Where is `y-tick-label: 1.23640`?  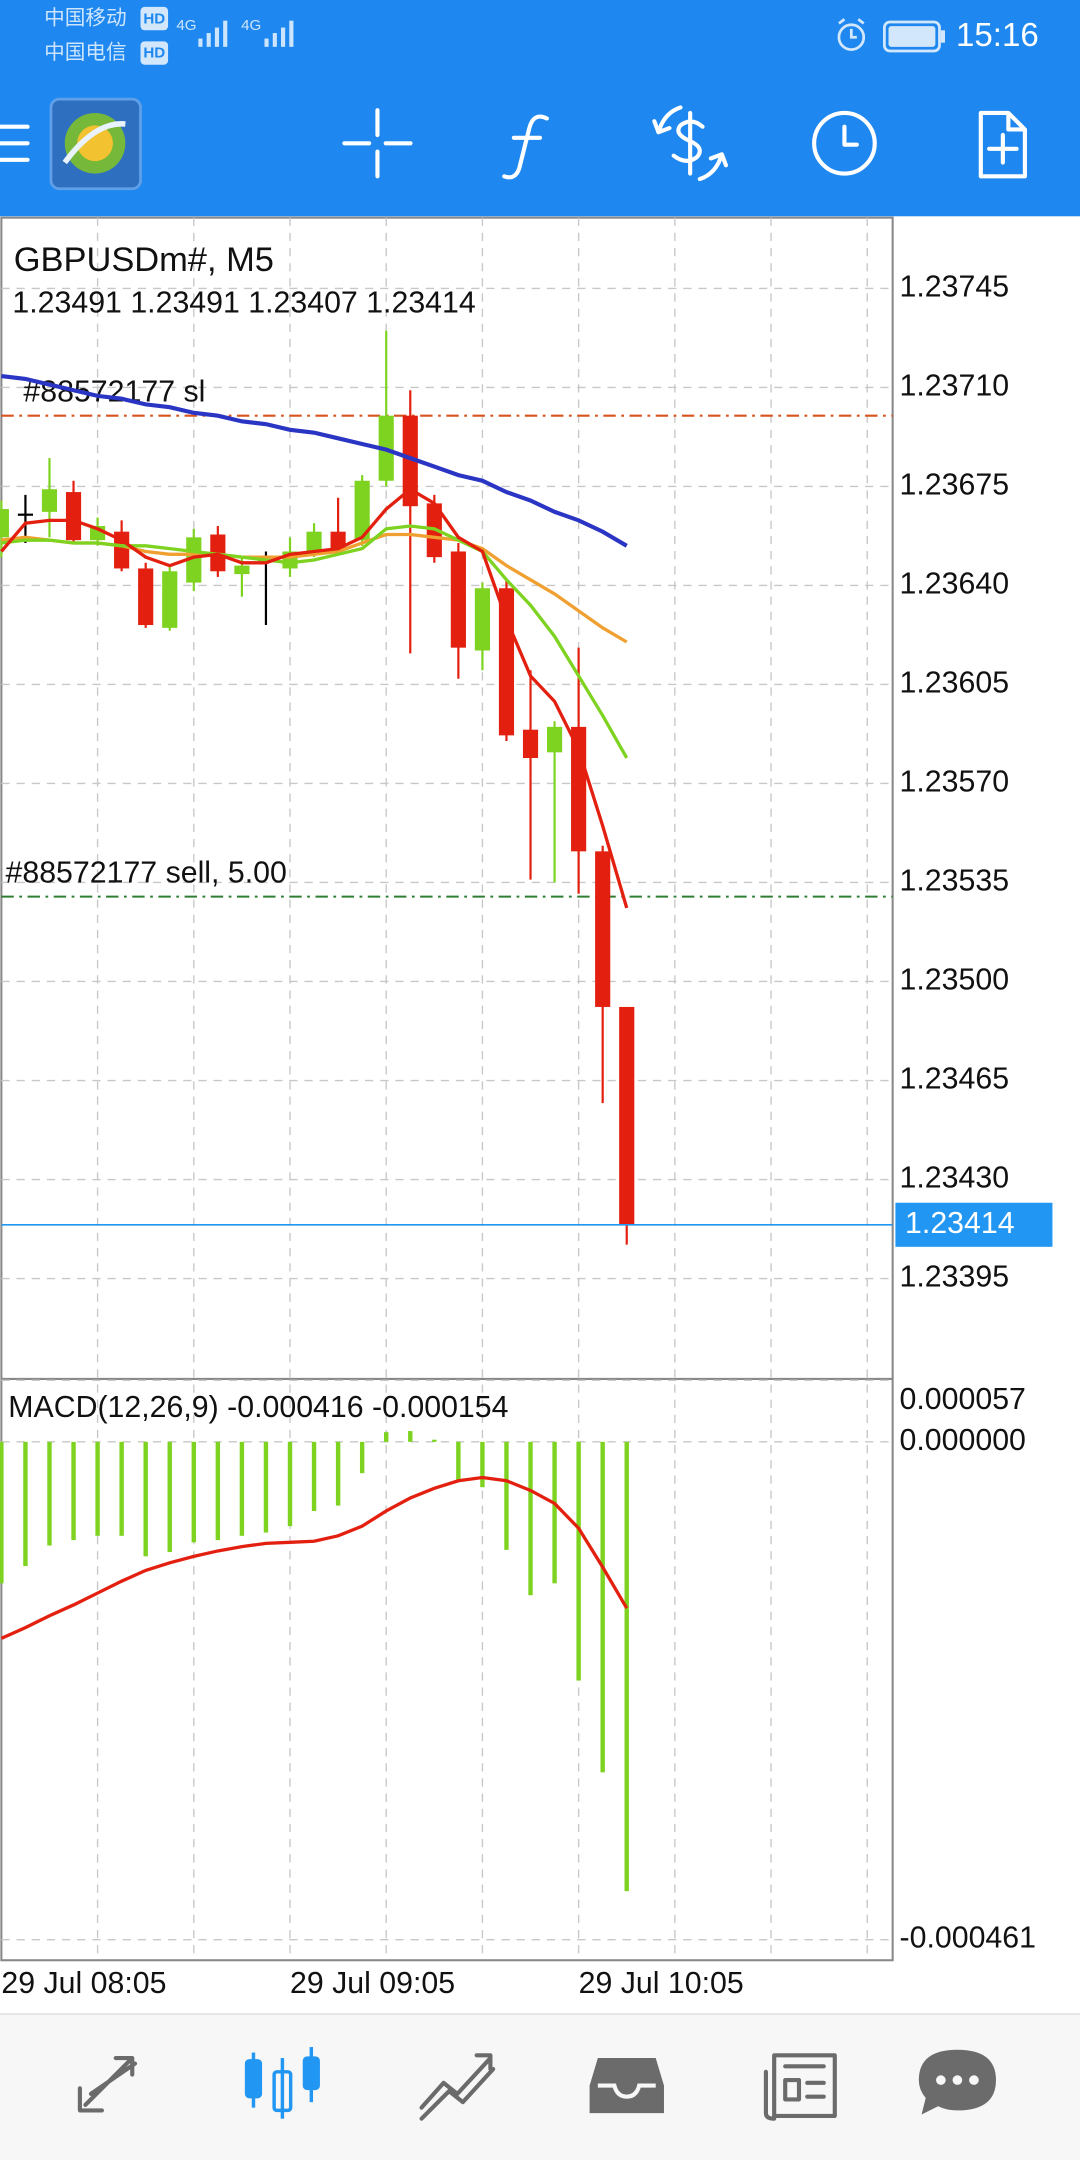
y-tick-label: 1.23640 is located at coordinates (955, 583).